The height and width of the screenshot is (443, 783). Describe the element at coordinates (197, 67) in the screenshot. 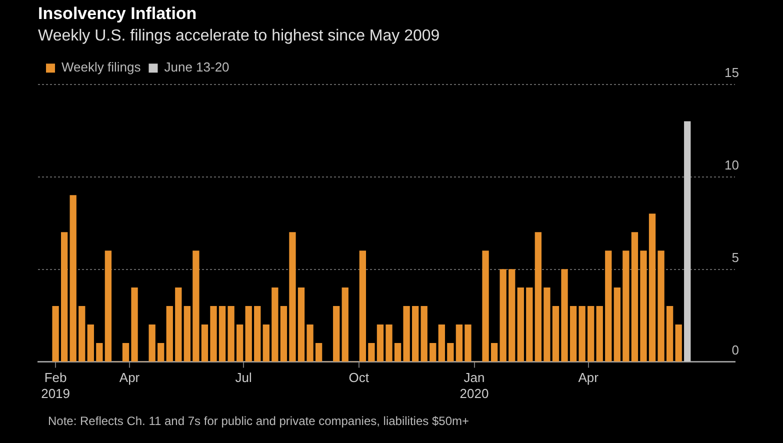

I see `legend-label: June 13-20` at that location.